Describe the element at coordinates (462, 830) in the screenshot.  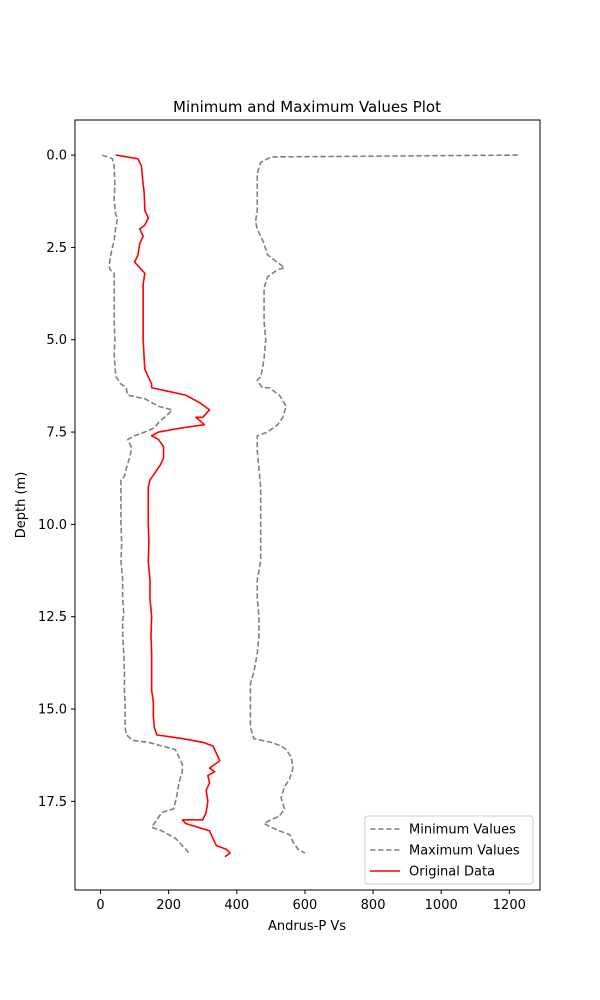
I see `legend-label: Minimum Values` at that location.